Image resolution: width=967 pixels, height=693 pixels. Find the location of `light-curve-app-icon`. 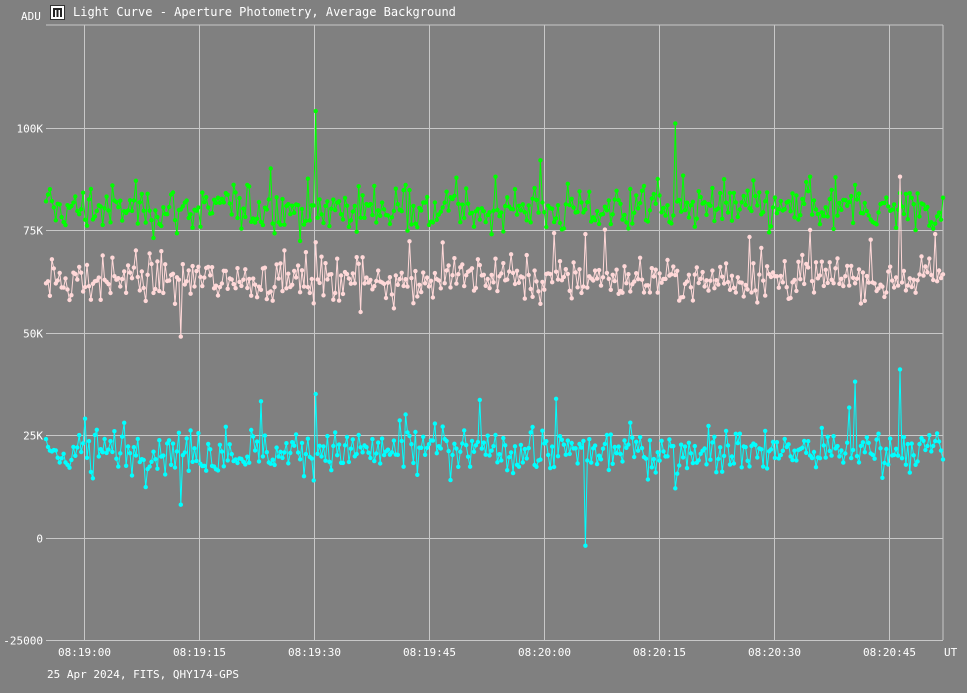

light-curve-app-icon is located at coordinates (57, 12).